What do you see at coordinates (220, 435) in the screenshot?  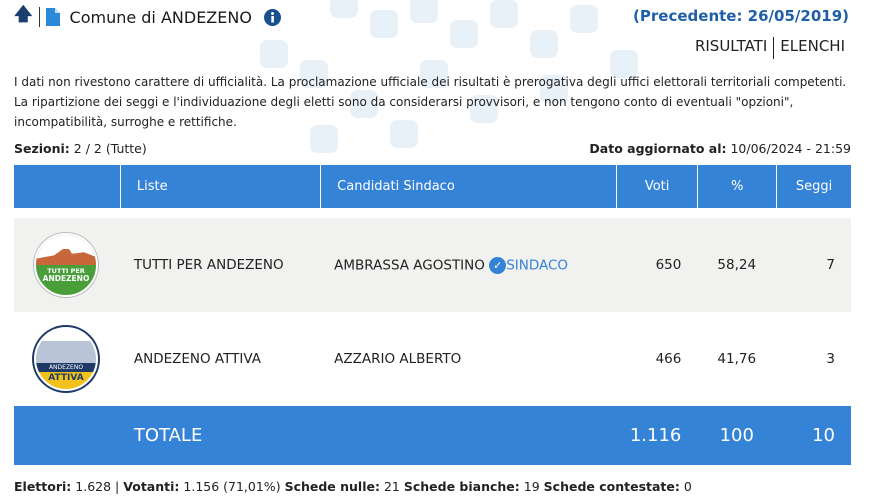 I see `total-label: TOTALE` at bounding box center [220, 435].